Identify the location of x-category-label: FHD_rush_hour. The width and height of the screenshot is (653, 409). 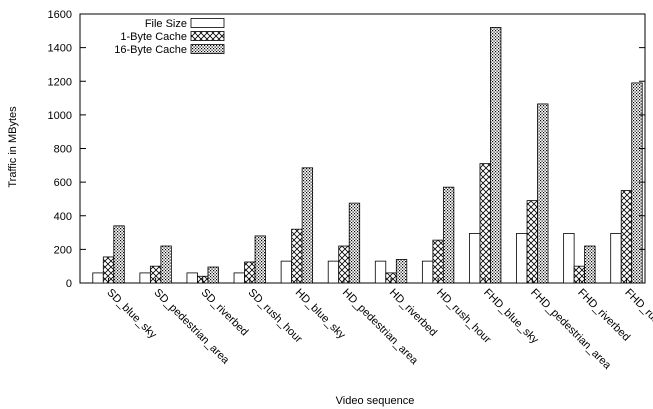
(637, 319).